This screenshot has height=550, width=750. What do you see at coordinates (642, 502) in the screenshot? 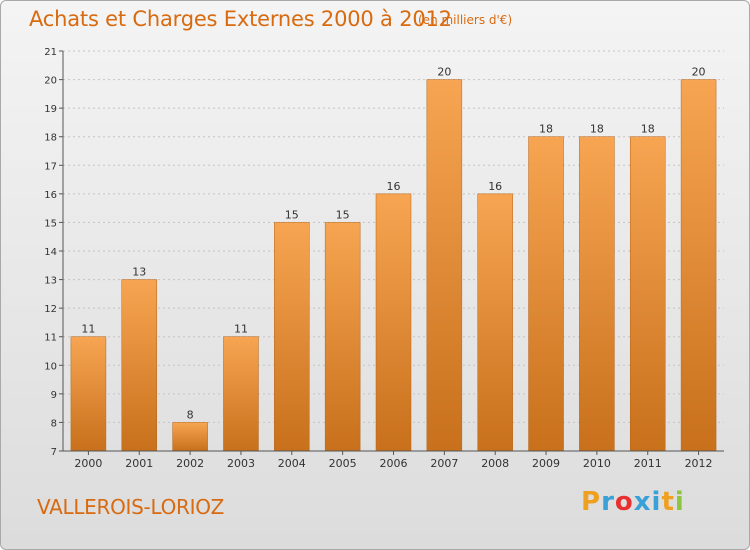
I see `logo-letter: x` at bounding box center [642, 502].